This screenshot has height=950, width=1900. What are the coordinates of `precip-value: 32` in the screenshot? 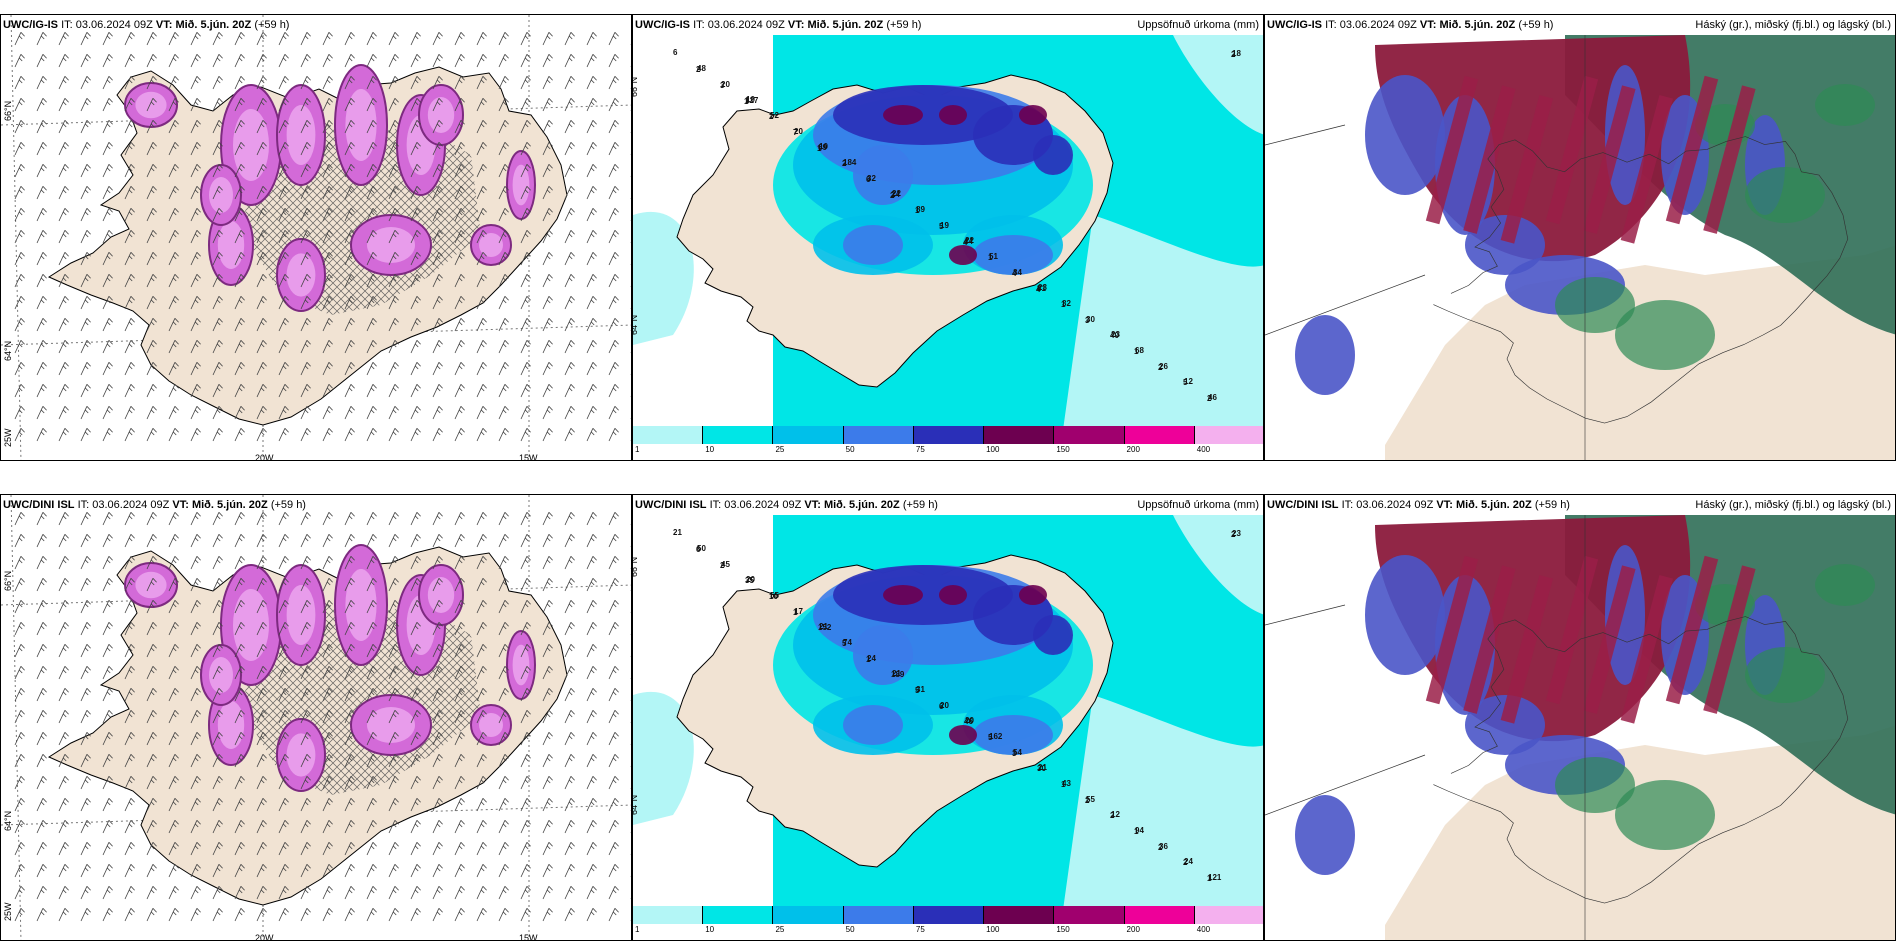 It's located at (1066, 303).